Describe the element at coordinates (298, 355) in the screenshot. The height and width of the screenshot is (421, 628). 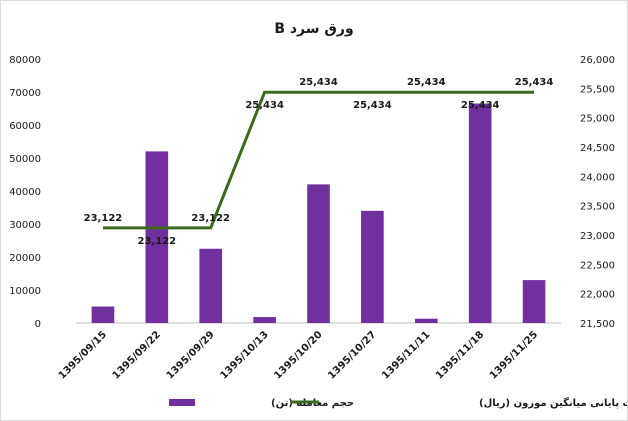
I see `x-tick-label: 1395/10/20` at that location.